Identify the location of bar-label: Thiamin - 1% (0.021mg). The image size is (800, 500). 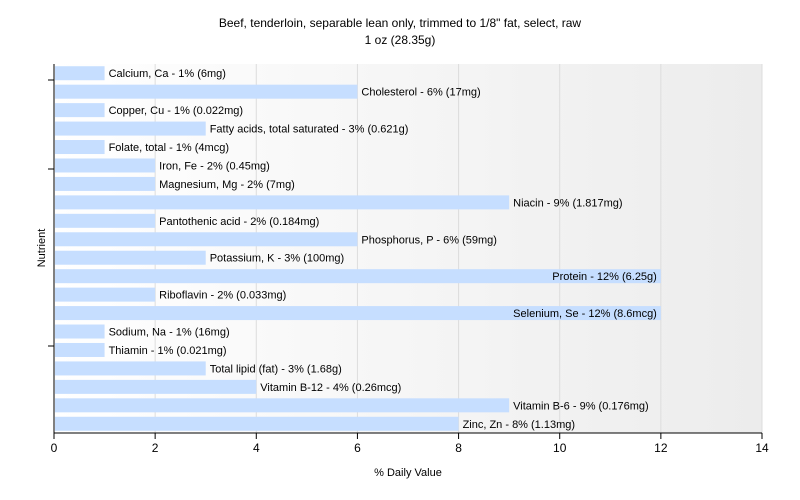
(168, 351).